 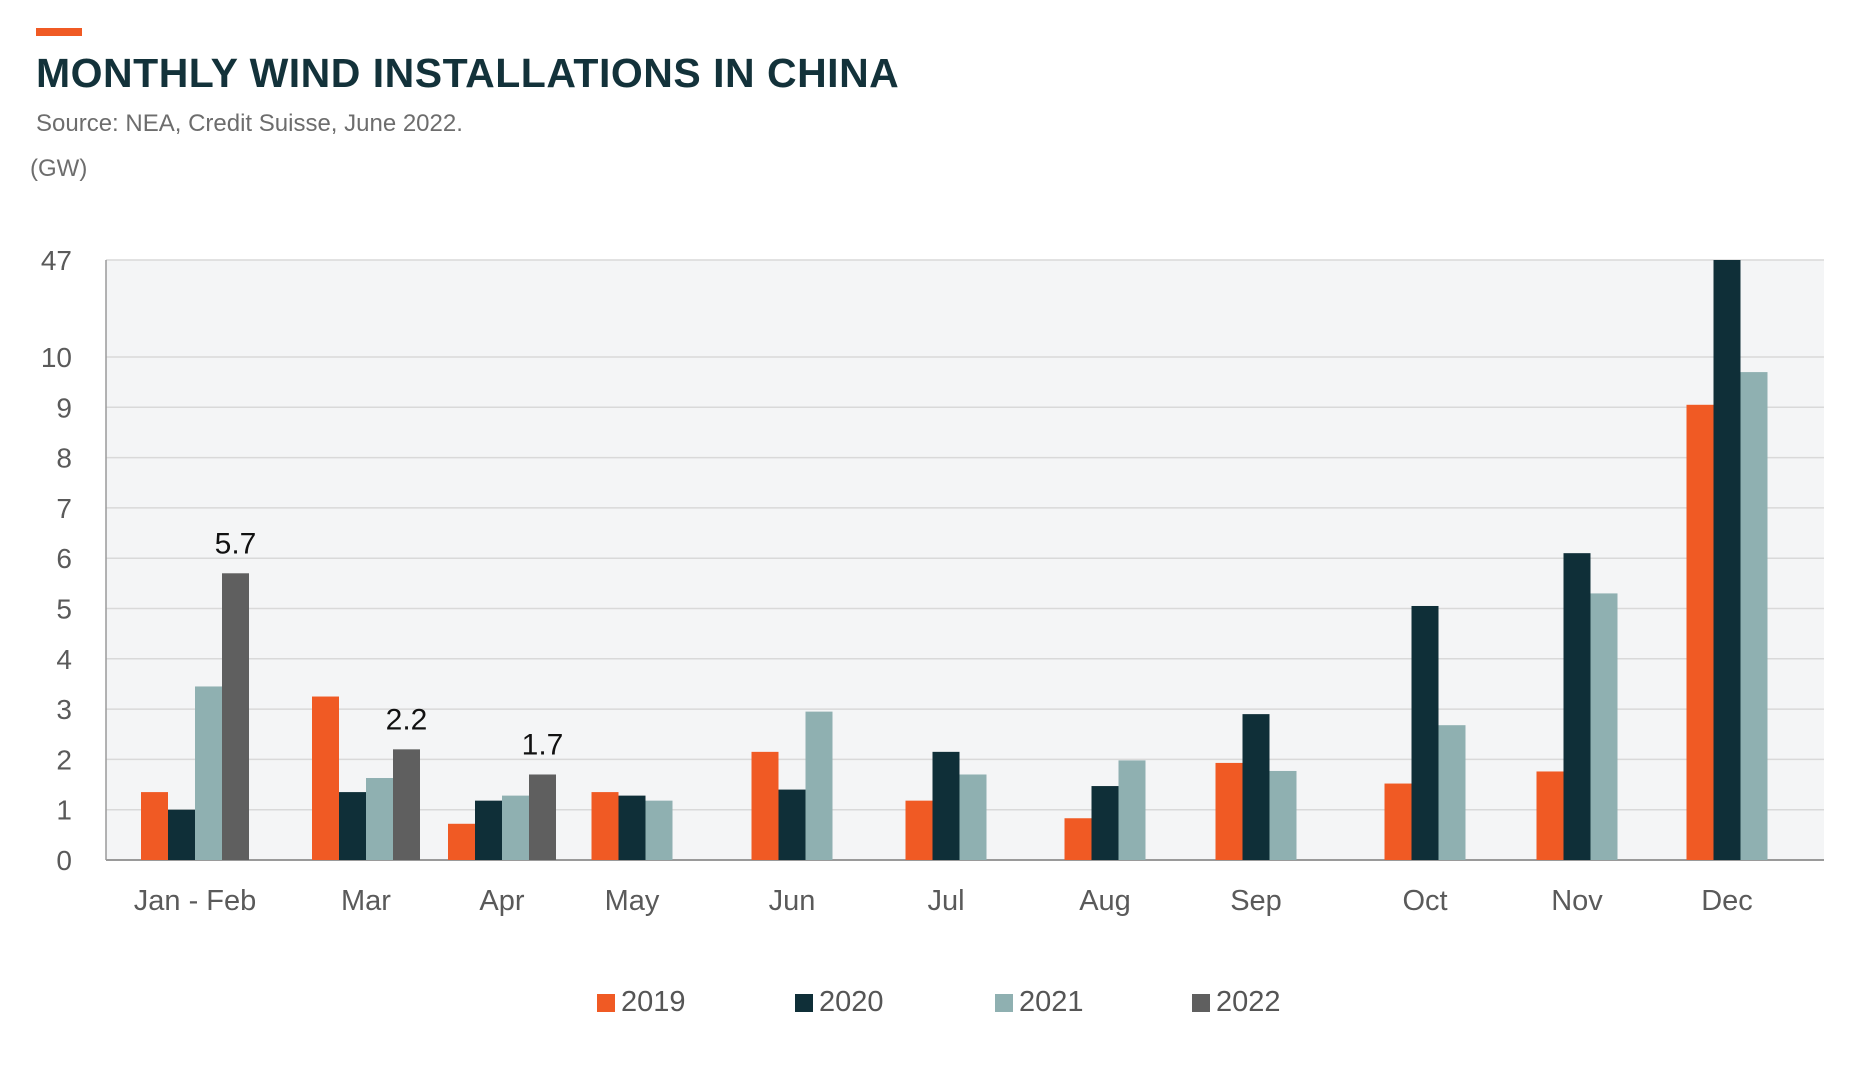 What do you see at coordinates (352, 826) in the screenshot?
I see `bar-2020-mar` at bounding box center [352, 826].